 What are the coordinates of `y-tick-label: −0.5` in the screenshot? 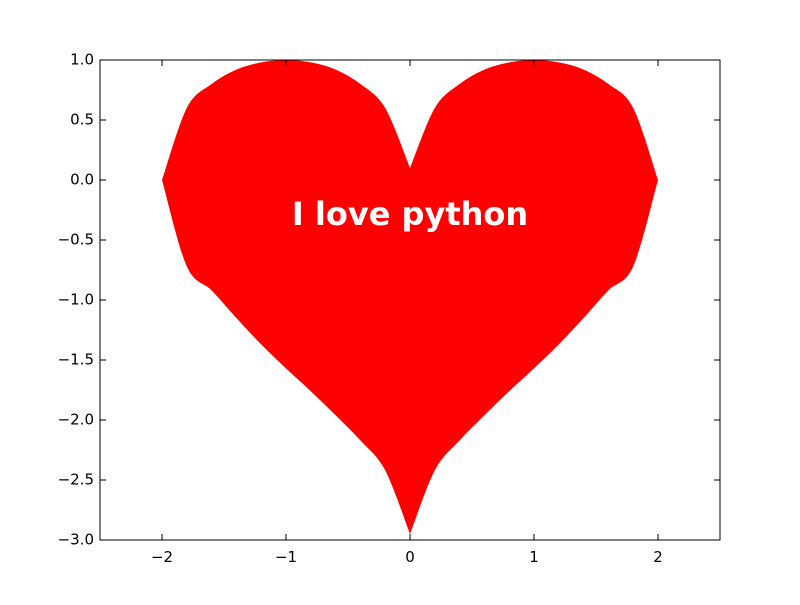 It's located at (76, 240).